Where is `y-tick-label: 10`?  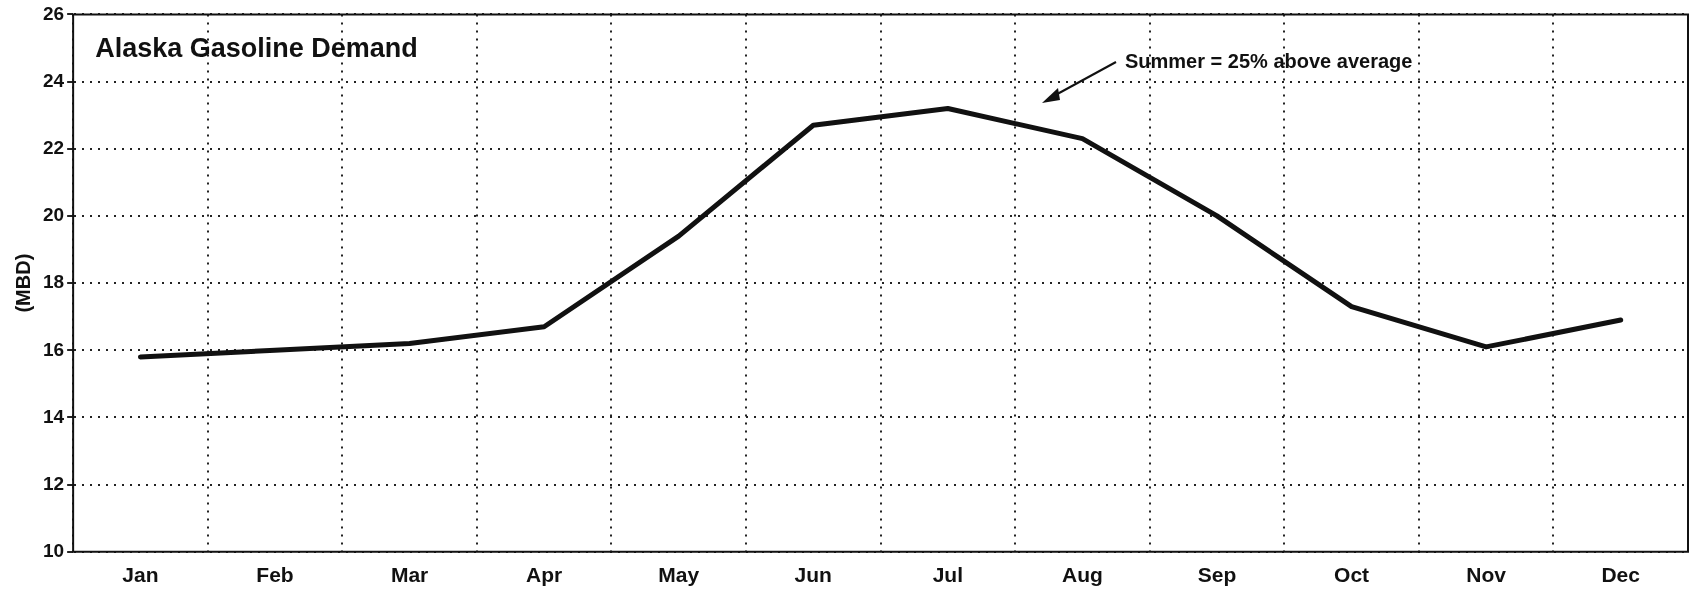 y-tick-label: 10 is located at coordinates (53, 551).